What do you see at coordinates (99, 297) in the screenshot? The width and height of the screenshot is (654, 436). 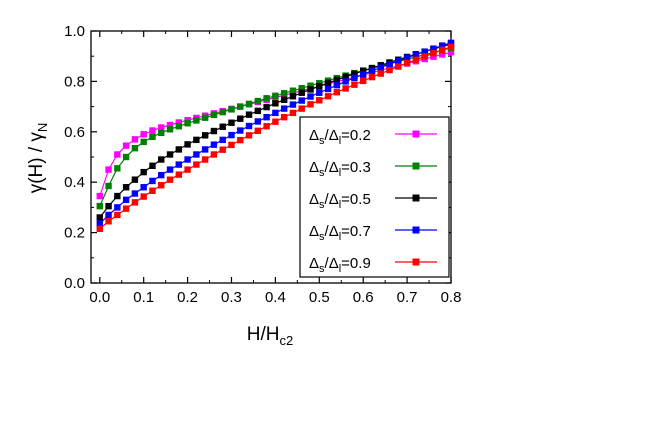 I see `x-tick-label: 0.0` at bounding box center [99, 297].